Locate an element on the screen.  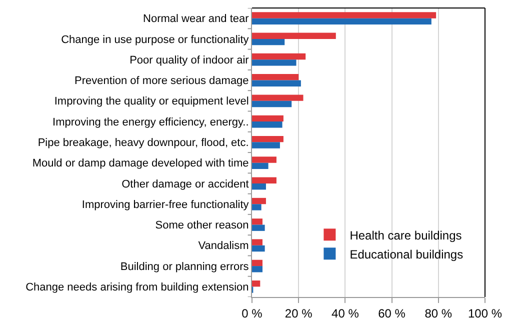
y-tick-label: Poor quality of indoor air is located at coordinates (190, 60).